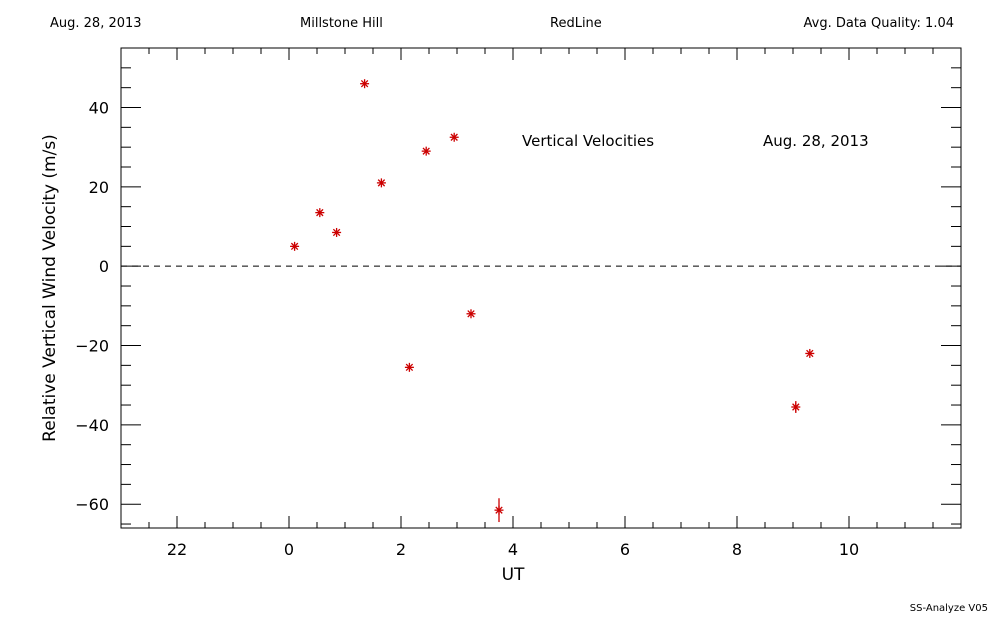  Describe the element at coordinates (576, 23) in the screenshot. I see `header-line: RedLine` at that location.